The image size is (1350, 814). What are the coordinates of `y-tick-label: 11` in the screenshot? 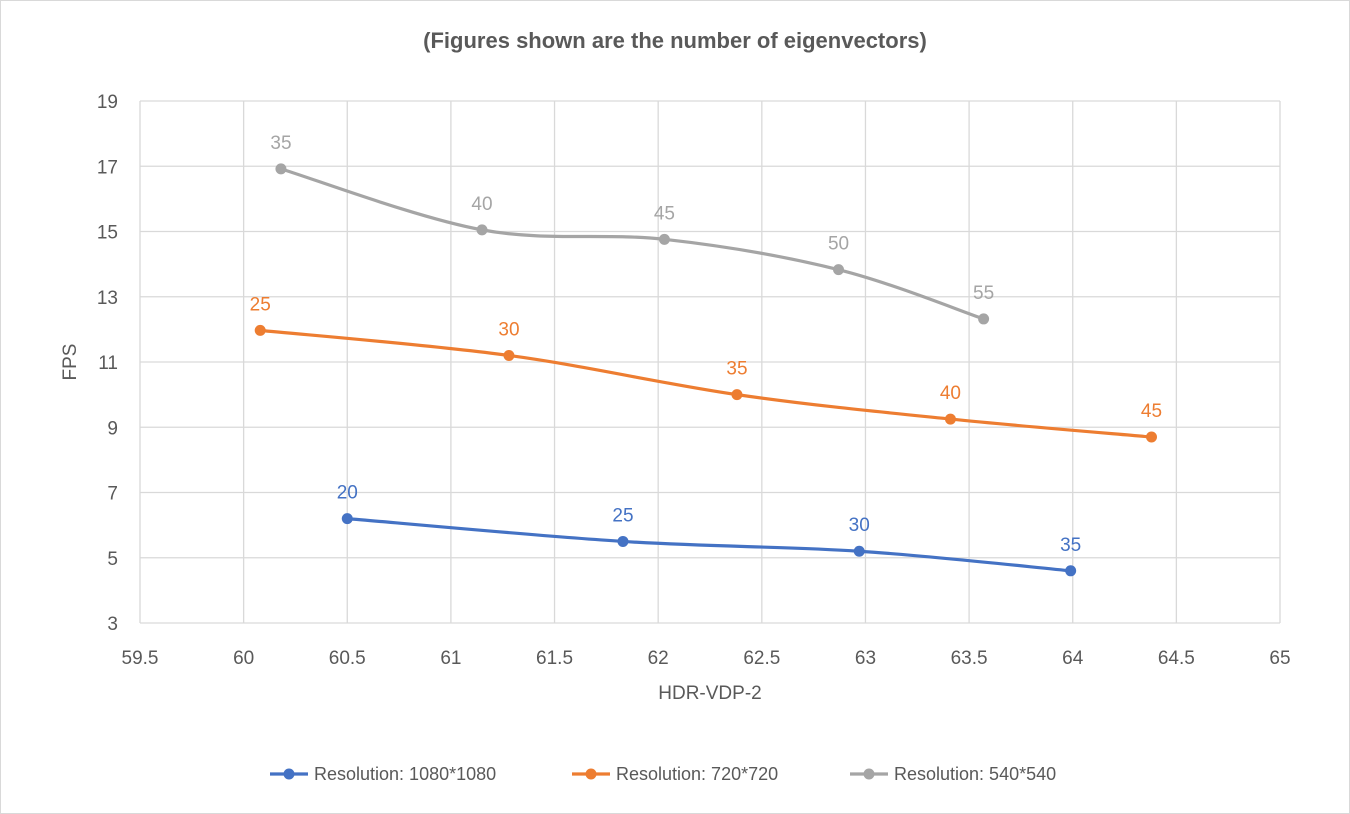 It's located at (108, 363).